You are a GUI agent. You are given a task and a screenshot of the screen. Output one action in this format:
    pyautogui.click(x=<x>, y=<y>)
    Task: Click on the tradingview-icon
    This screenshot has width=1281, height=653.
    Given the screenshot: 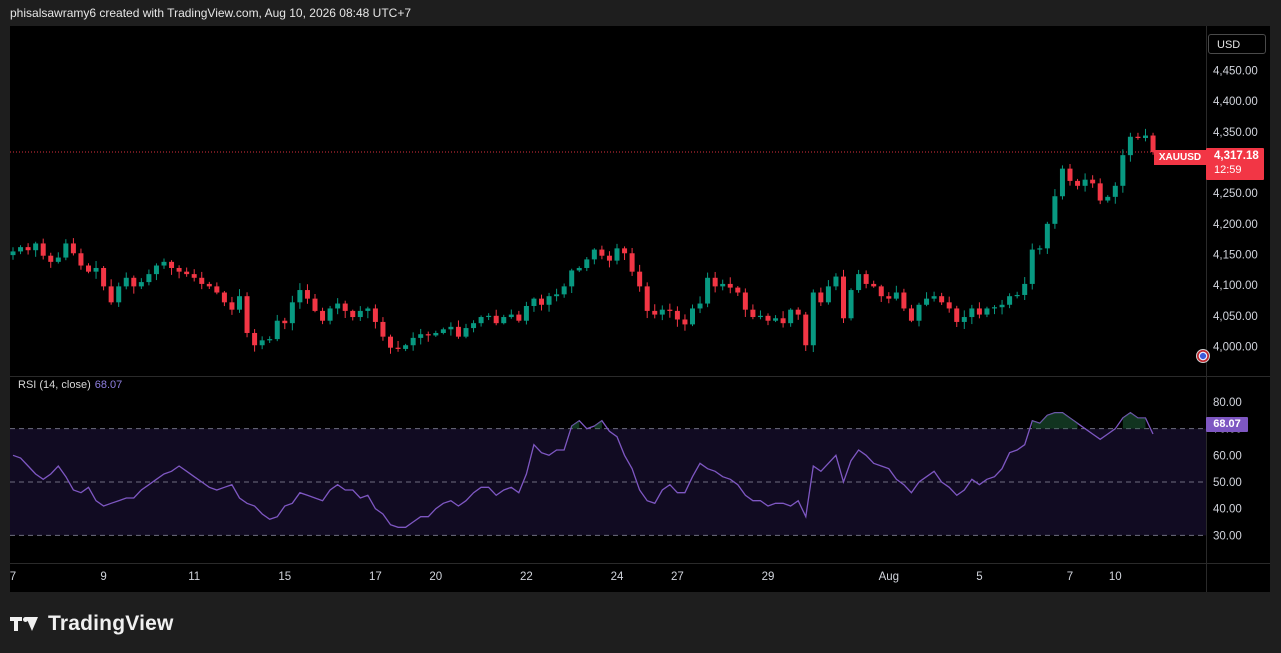 What is the action you would take?
    pyautogui.click(x=25, y=624)
    